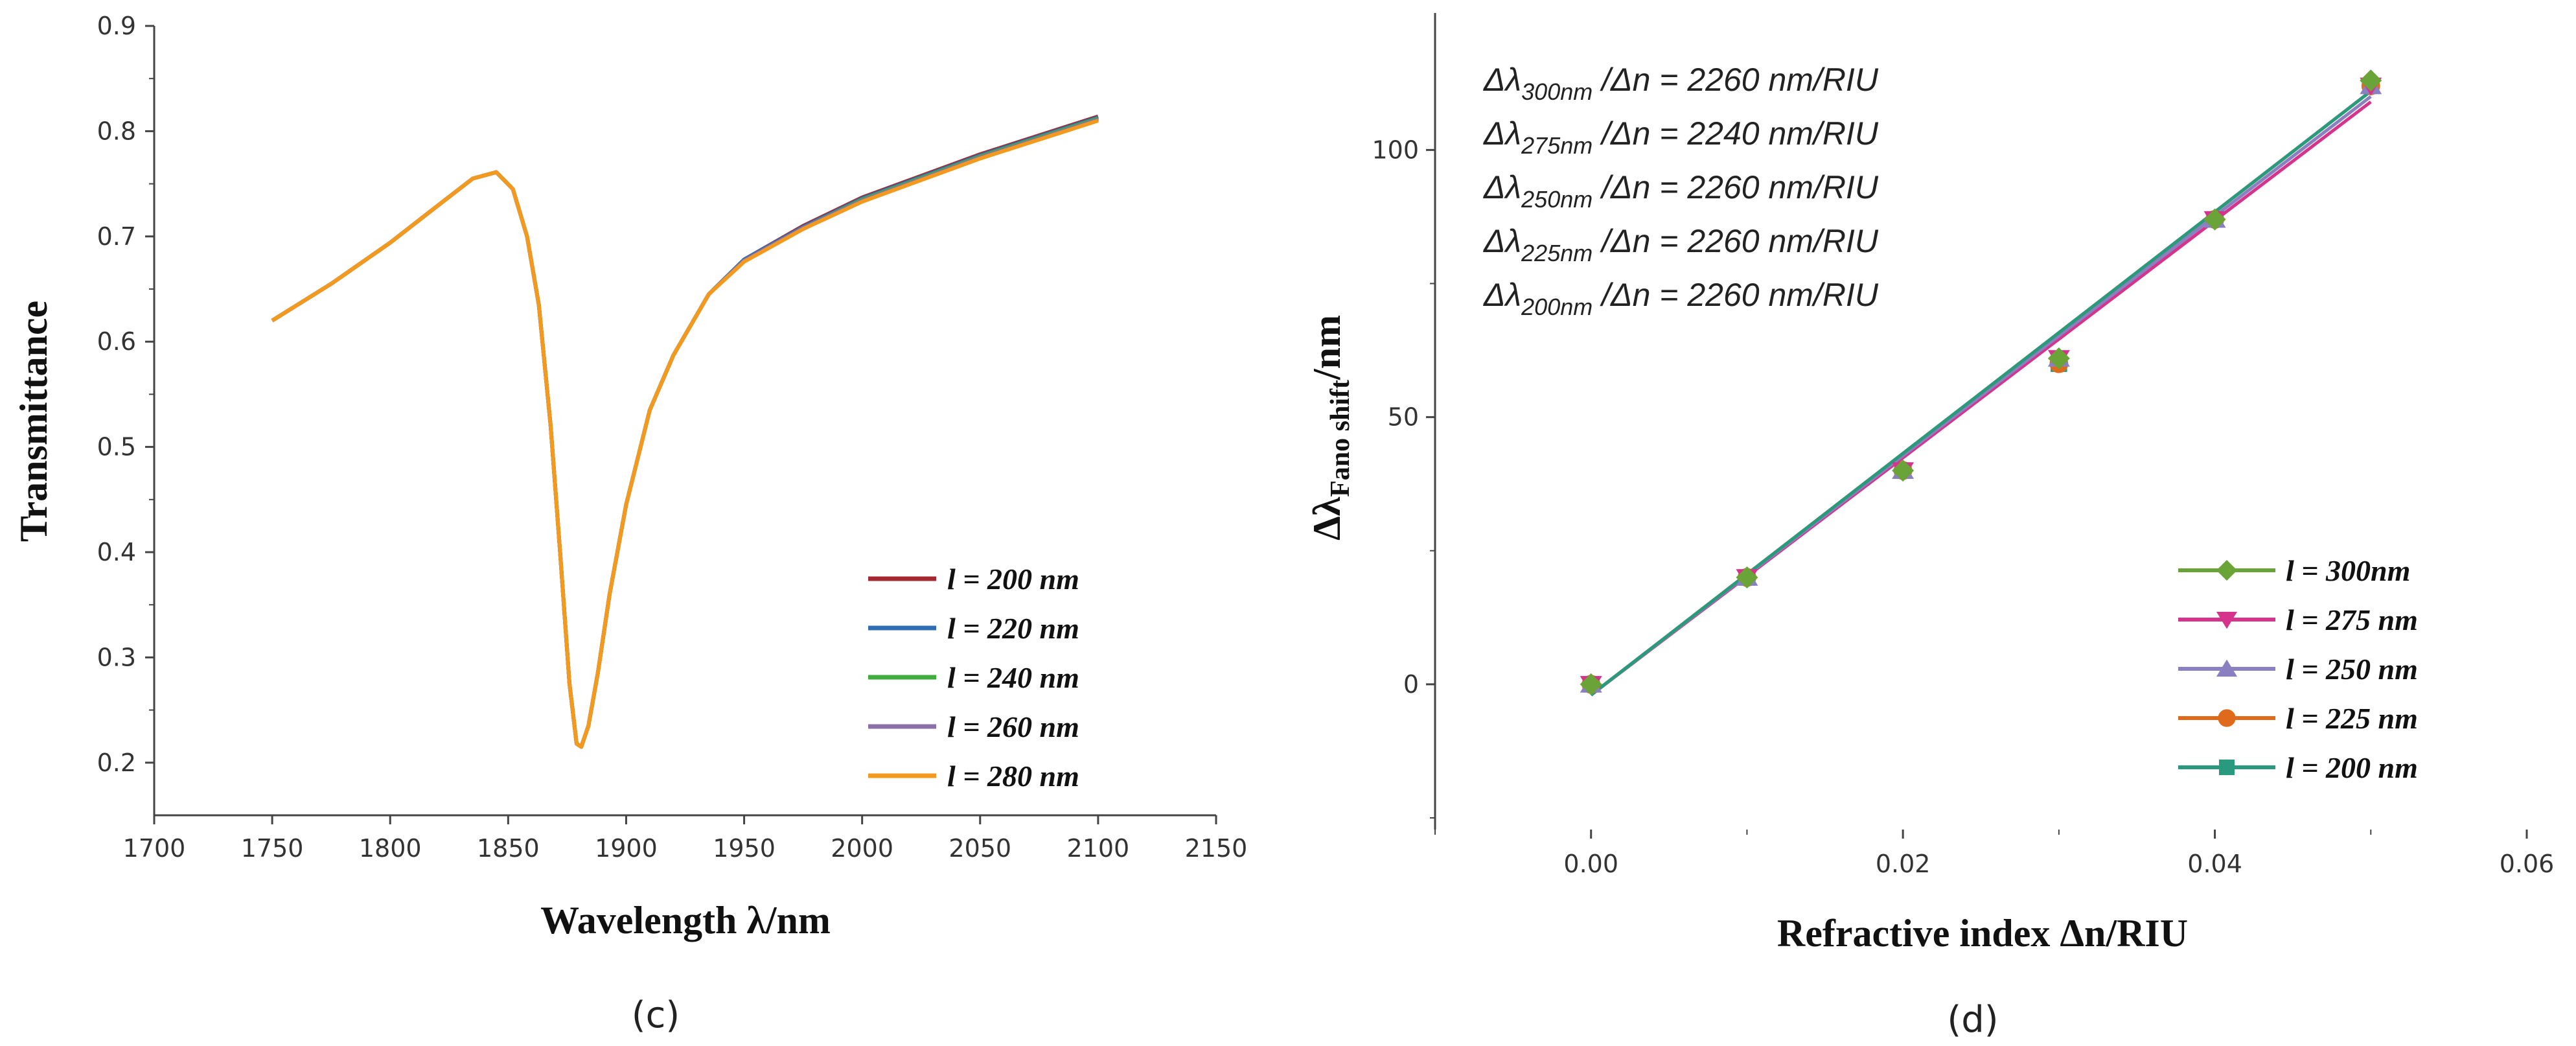 The image size is (2576, 1046). Describe the element at coordinates (1326, 518) in the screenshot. I see `panel-d-y-label-main: Δλ` at that location.